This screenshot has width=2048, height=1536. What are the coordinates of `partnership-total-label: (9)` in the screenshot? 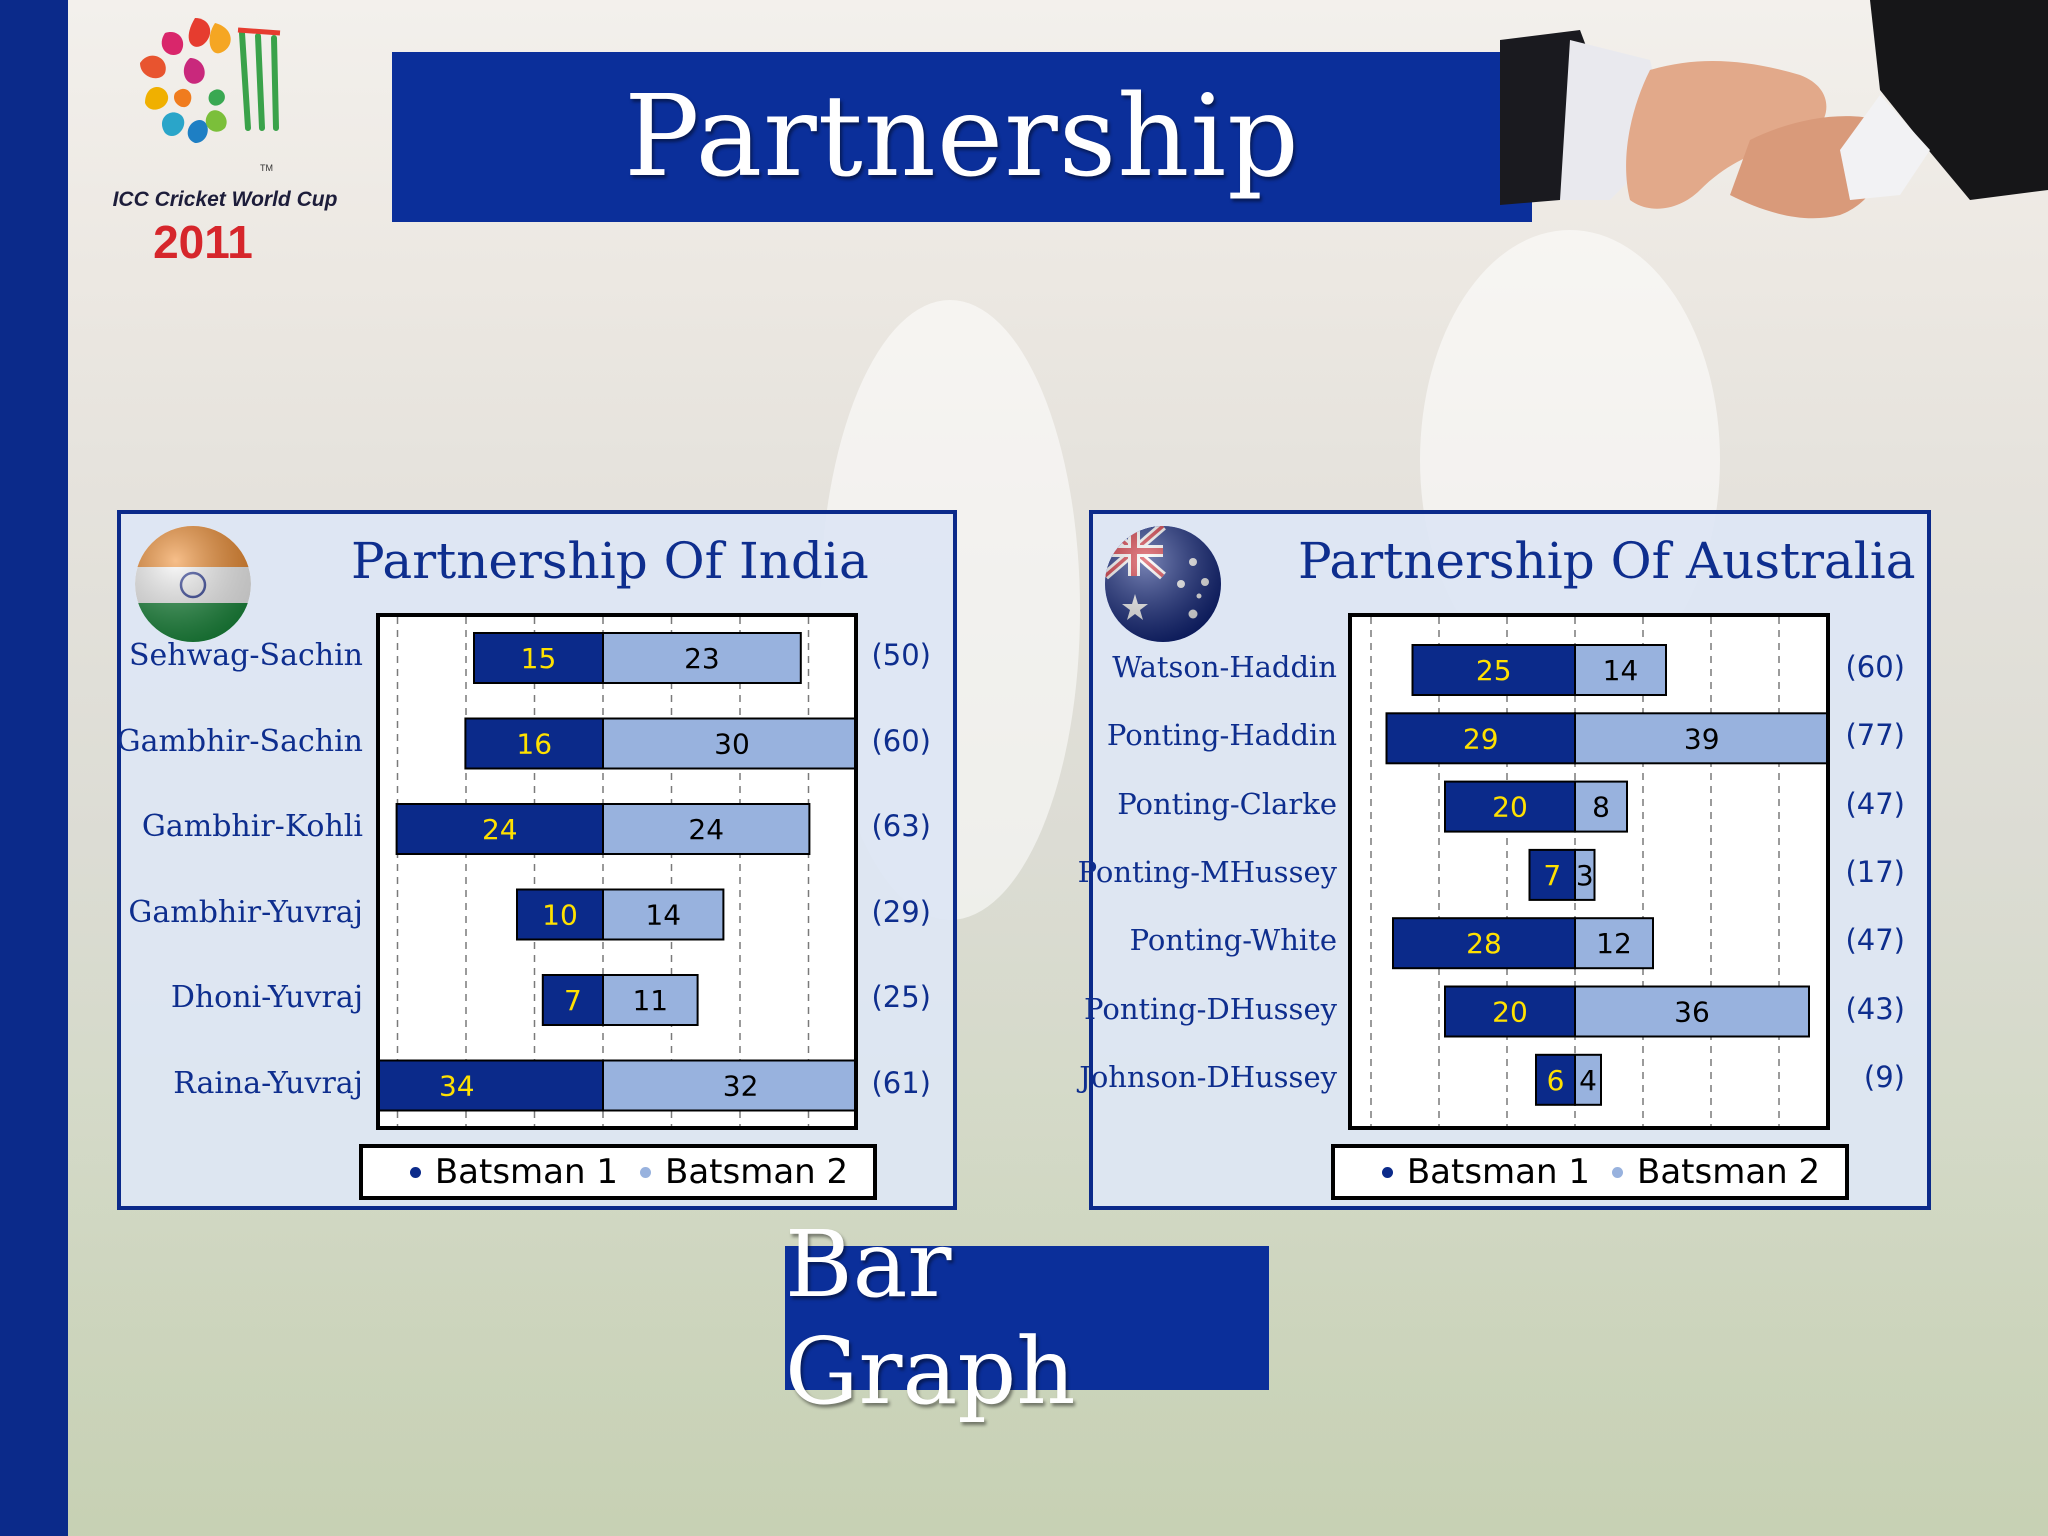 It's located at (1884, 1076).